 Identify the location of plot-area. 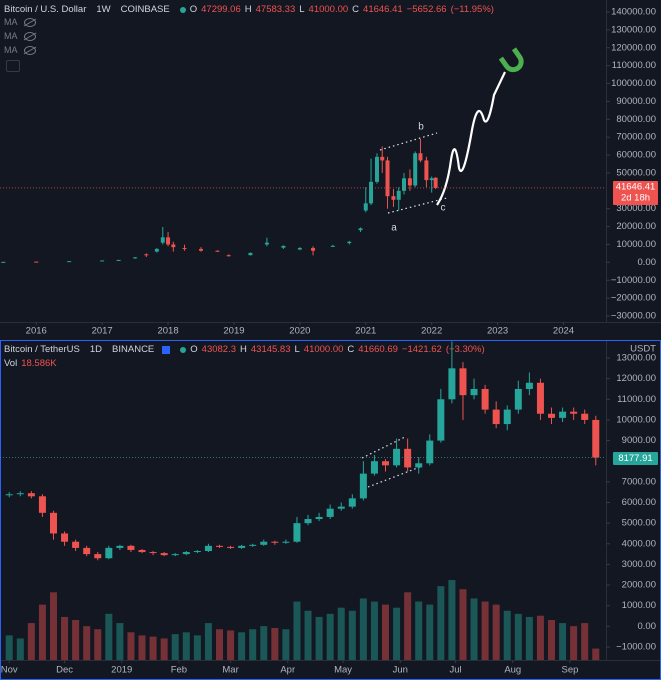
(219, 200).